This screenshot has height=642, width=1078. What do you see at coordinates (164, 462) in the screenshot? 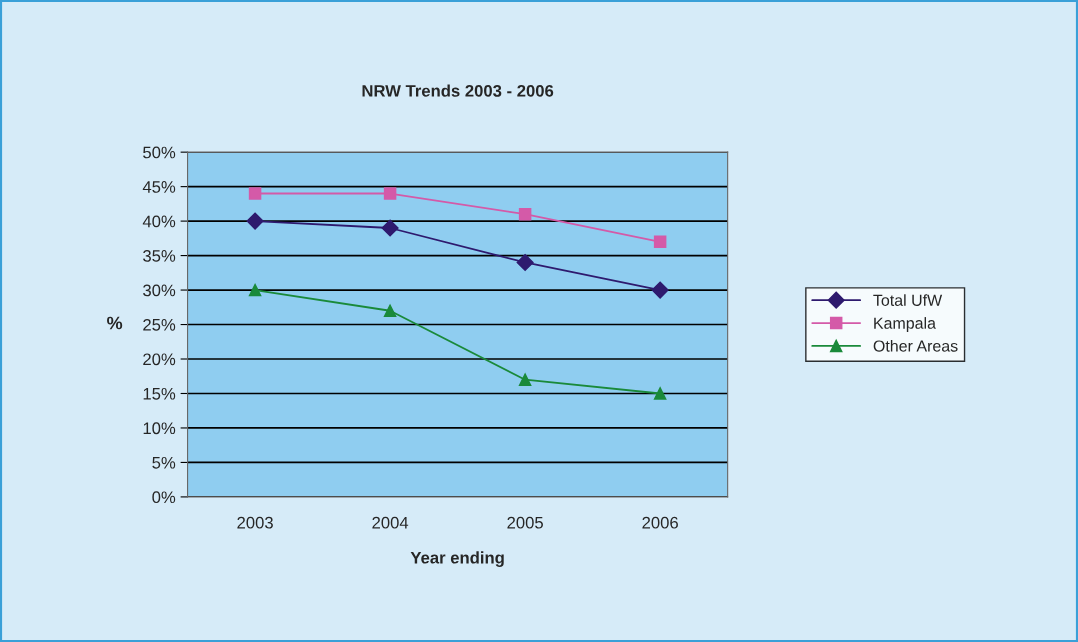
I see `y-tick-label: 5%` at bounding box center [164, 462].